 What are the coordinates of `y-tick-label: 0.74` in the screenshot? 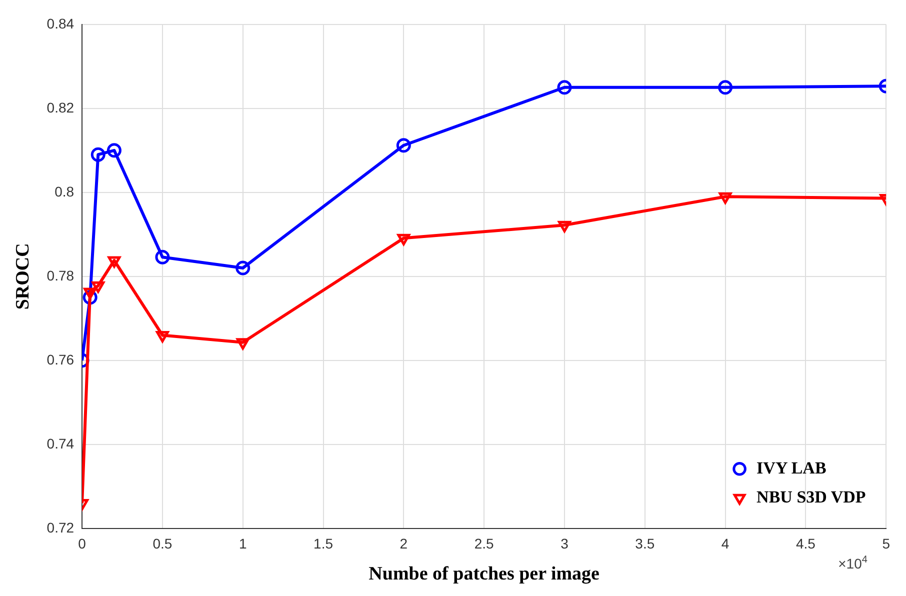 It's located at (60, 443).